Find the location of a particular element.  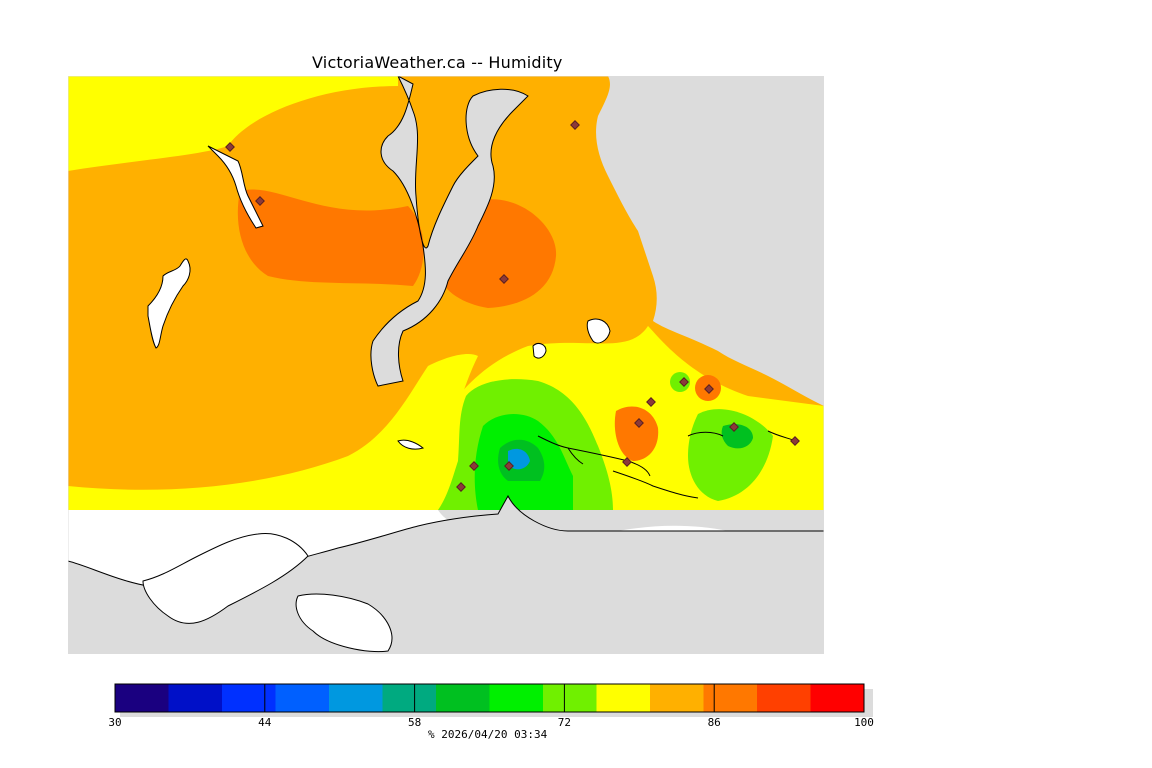

colorbar-tick-label: 86 is located at coordinates (714, 722).